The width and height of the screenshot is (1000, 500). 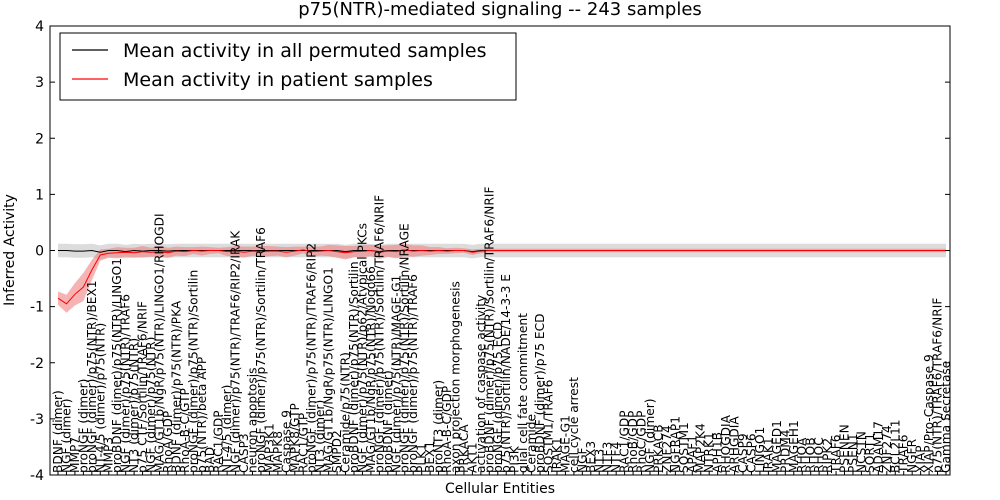 What do you see at coordinates (726, 443) in the screenshot?
I see `x-tick-label: RHOGDIA` at bounding box center [726, 443].